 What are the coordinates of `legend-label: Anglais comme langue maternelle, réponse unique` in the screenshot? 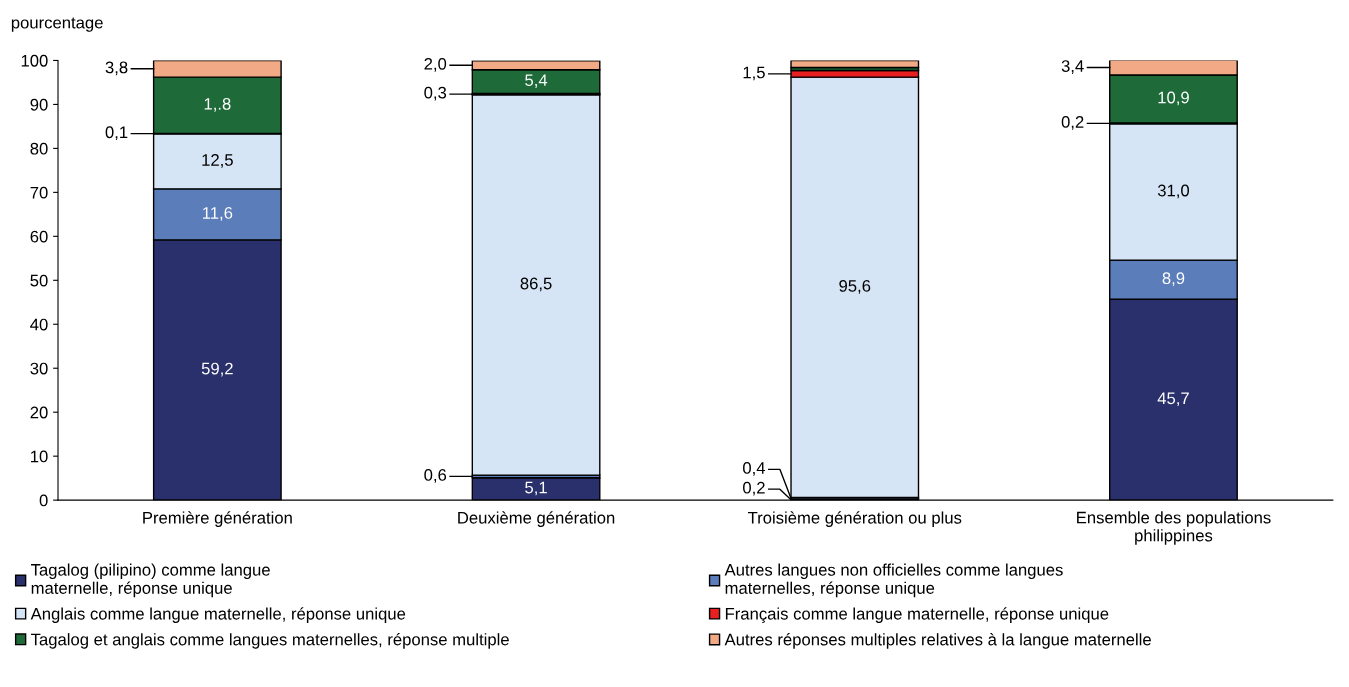 It's located at (218, 615).